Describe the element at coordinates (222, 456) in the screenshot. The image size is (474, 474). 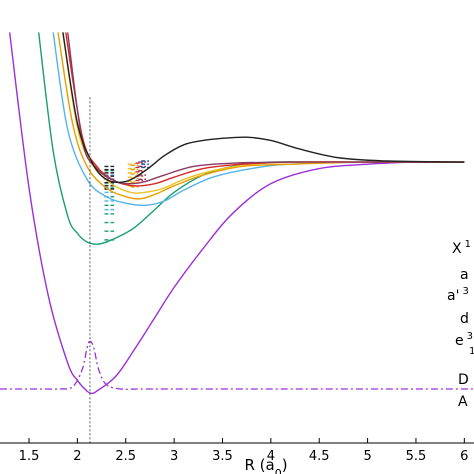
I see `x-tick-label: 3.5` at that location.